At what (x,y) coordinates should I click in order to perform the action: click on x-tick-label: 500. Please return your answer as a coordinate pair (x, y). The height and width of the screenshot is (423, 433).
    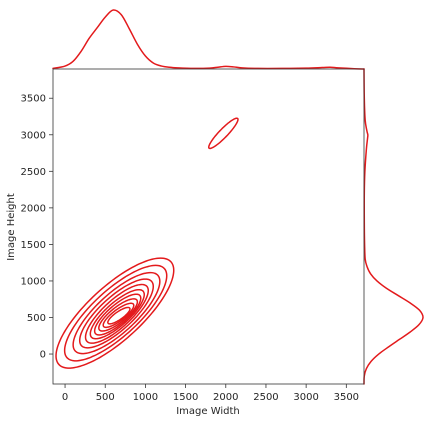
    Looking at the image, I should click on (105, 397).